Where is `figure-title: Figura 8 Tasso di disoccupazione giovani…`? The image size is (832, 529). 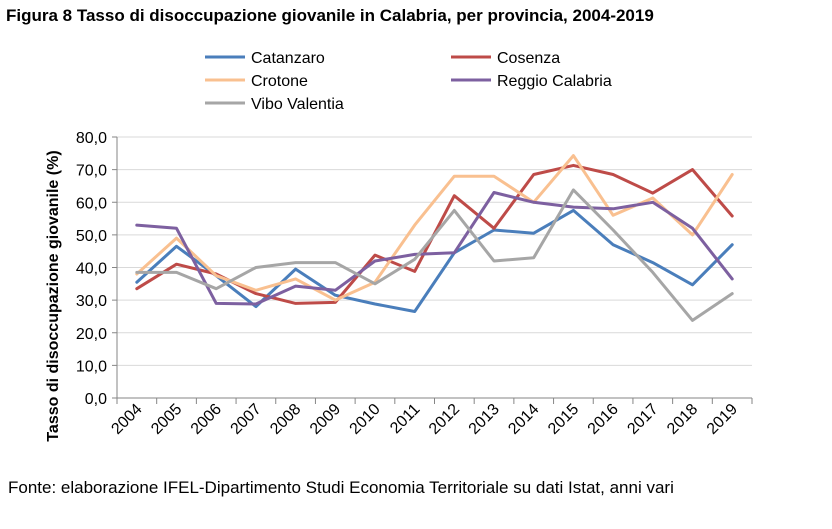
figure-title: Figura 8 Tasso di disoccupazione giovani… is located at coordinates (330, 15).